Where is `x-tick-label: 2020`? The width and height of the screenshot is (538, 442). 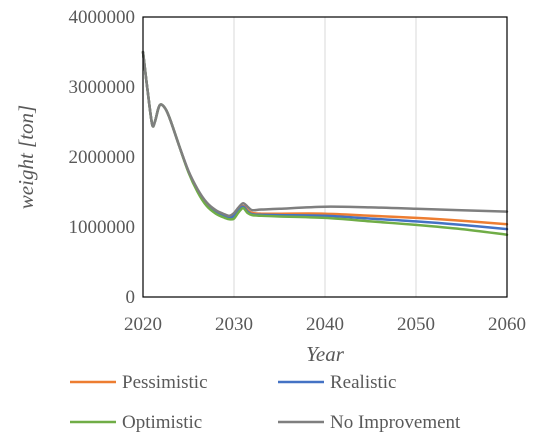
x-tick-label: 2020 is located at coordinates (143, 324).